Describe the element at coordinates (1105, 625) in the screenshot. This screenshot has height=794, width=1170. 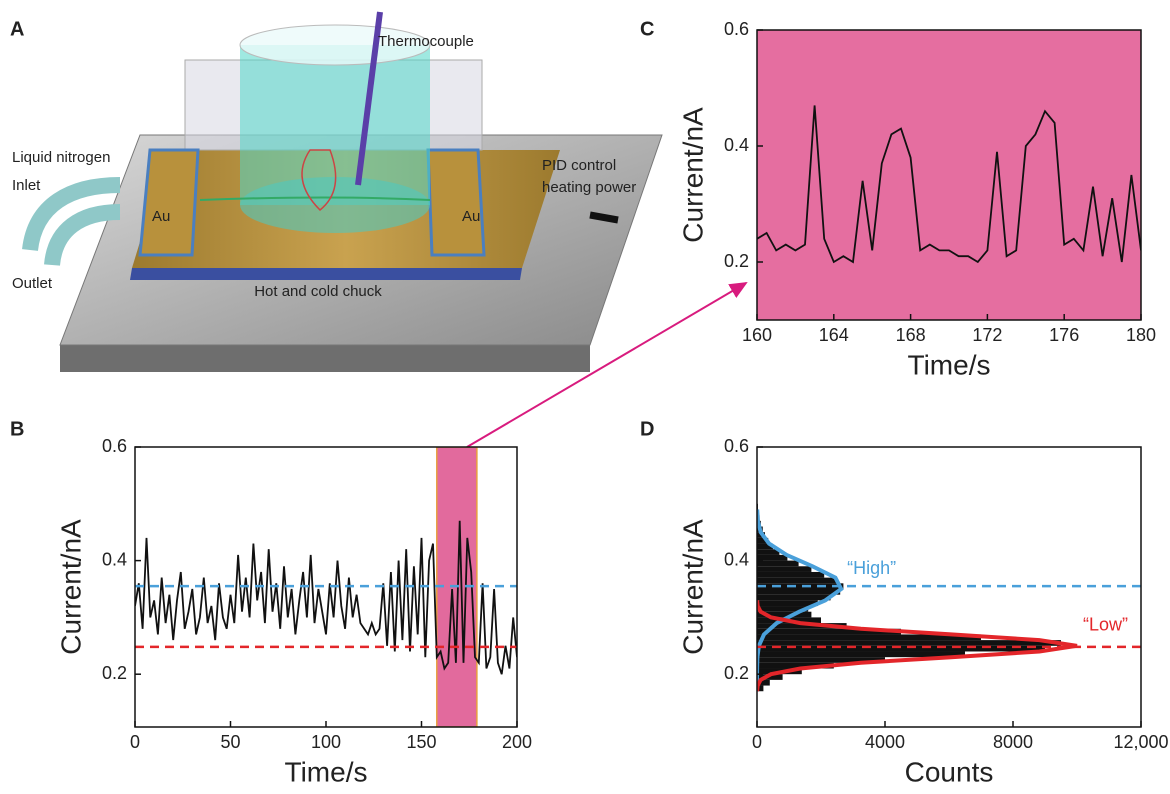
I see `fit-annotation: “Low”` at that location.